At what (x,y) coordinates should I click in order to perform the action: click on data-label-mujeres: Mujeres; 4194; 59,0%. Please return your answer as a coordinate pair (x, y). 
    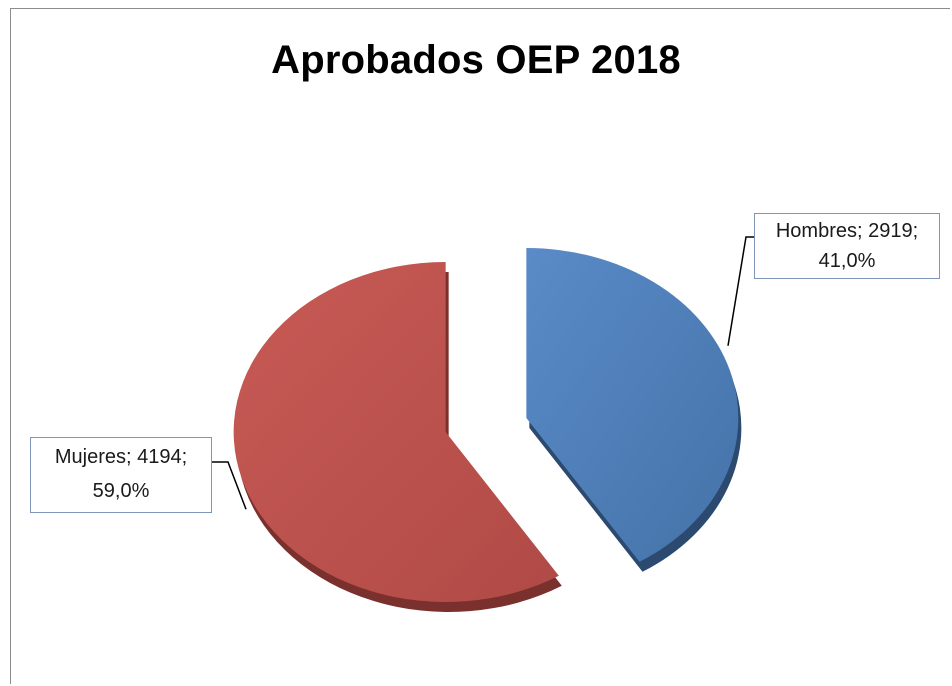
    Looking at the image, I should click on (121, 475).